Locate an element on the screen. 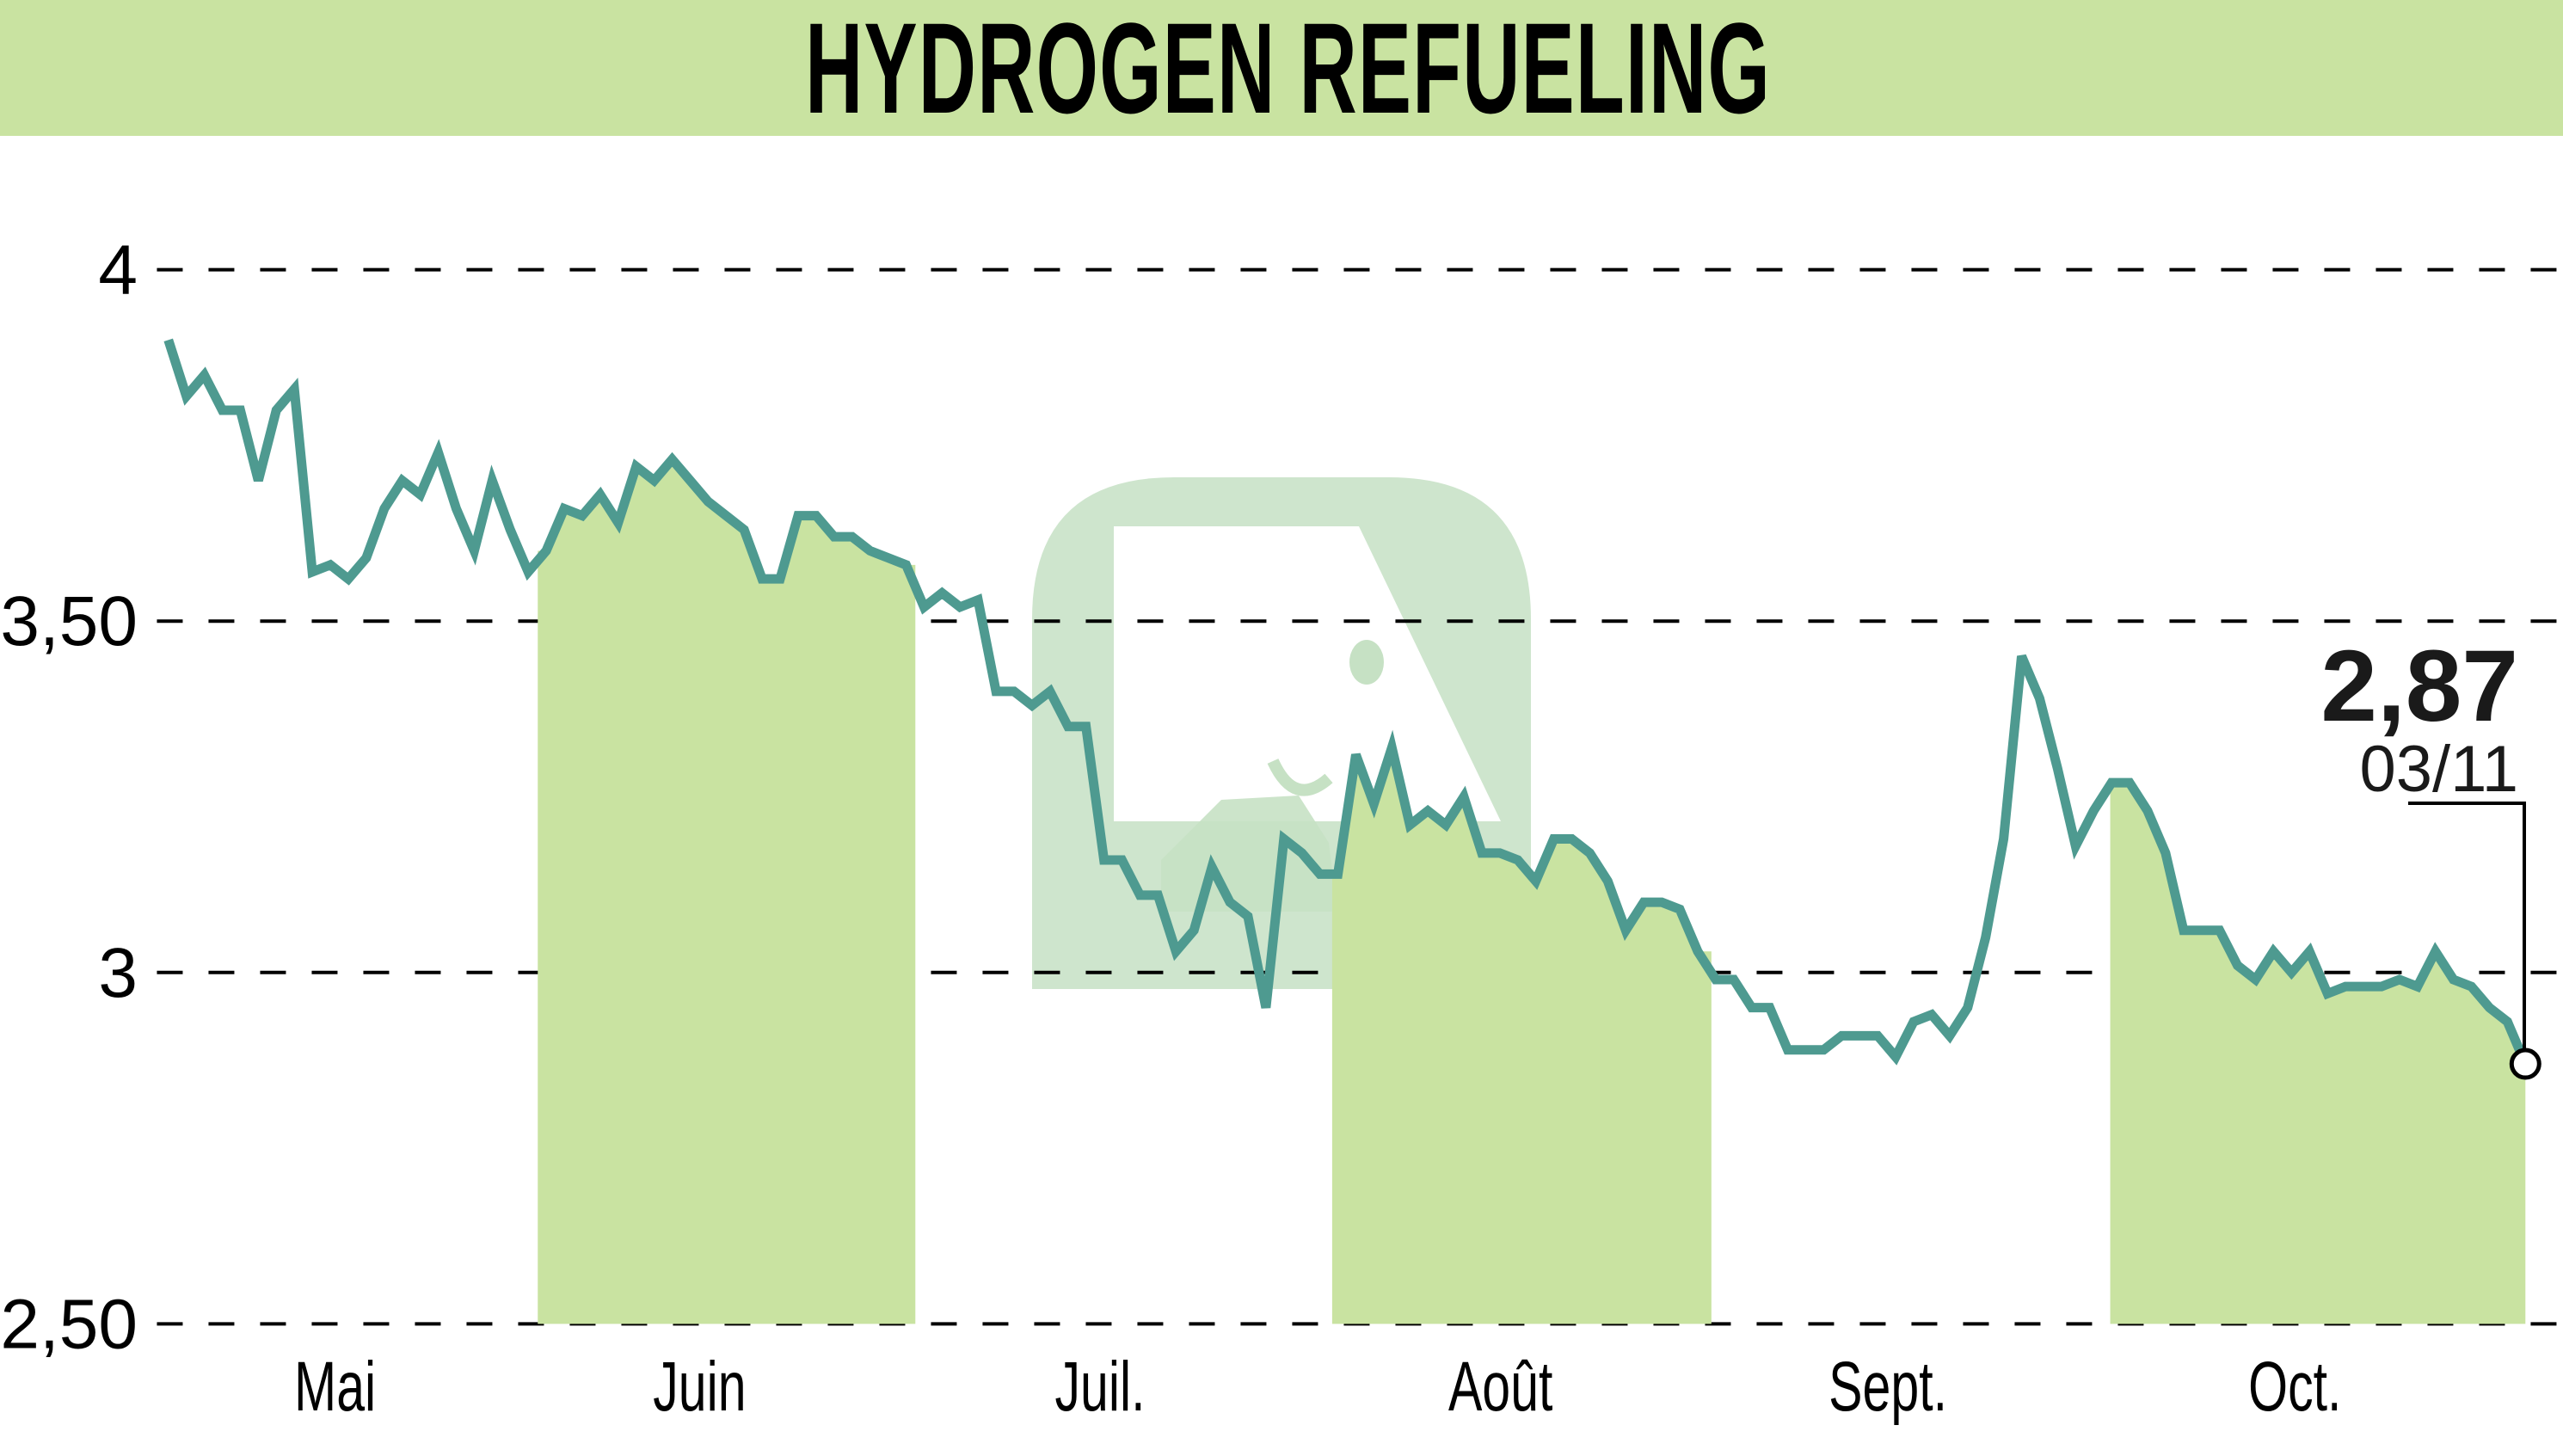 This screenshot has height=1456, width=2563. y-tick-label: 4 is located at coordinates (118, 270).